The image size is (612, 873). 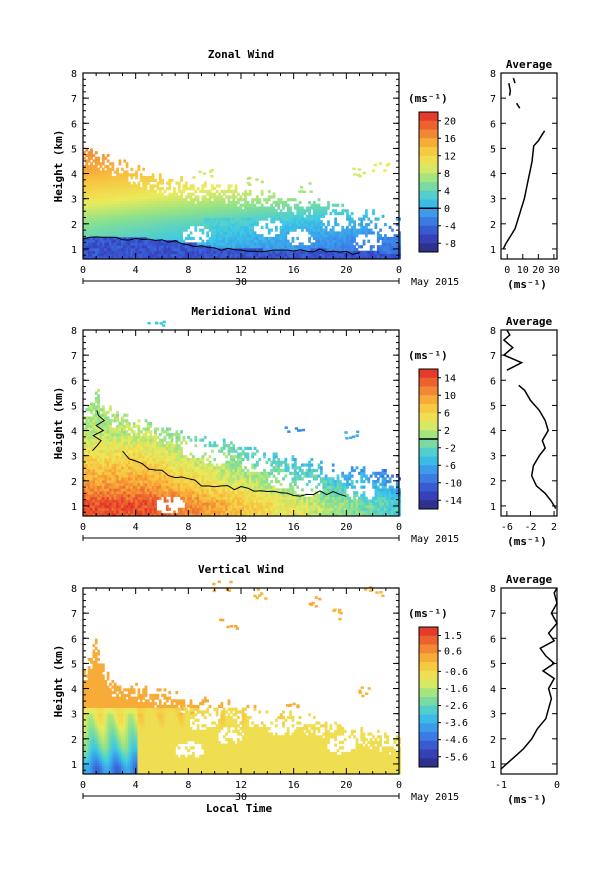 I want to click on y-tick-label: 7, so click(x=74, y=99).